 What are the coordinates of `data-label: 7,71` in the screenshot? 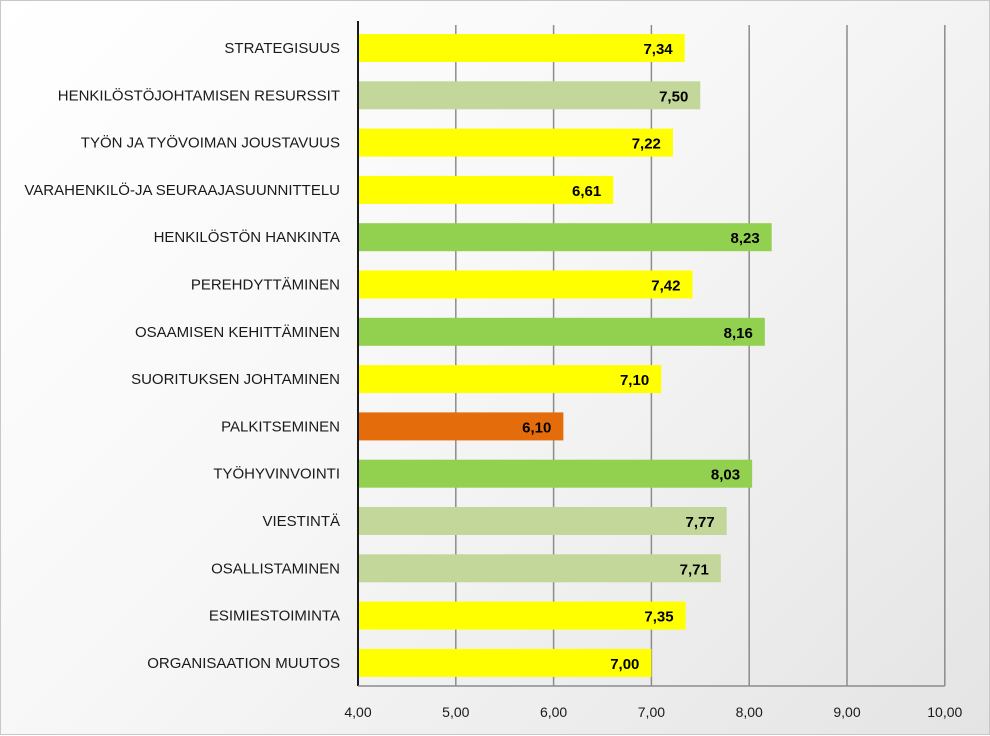 It's located at (694, 569).